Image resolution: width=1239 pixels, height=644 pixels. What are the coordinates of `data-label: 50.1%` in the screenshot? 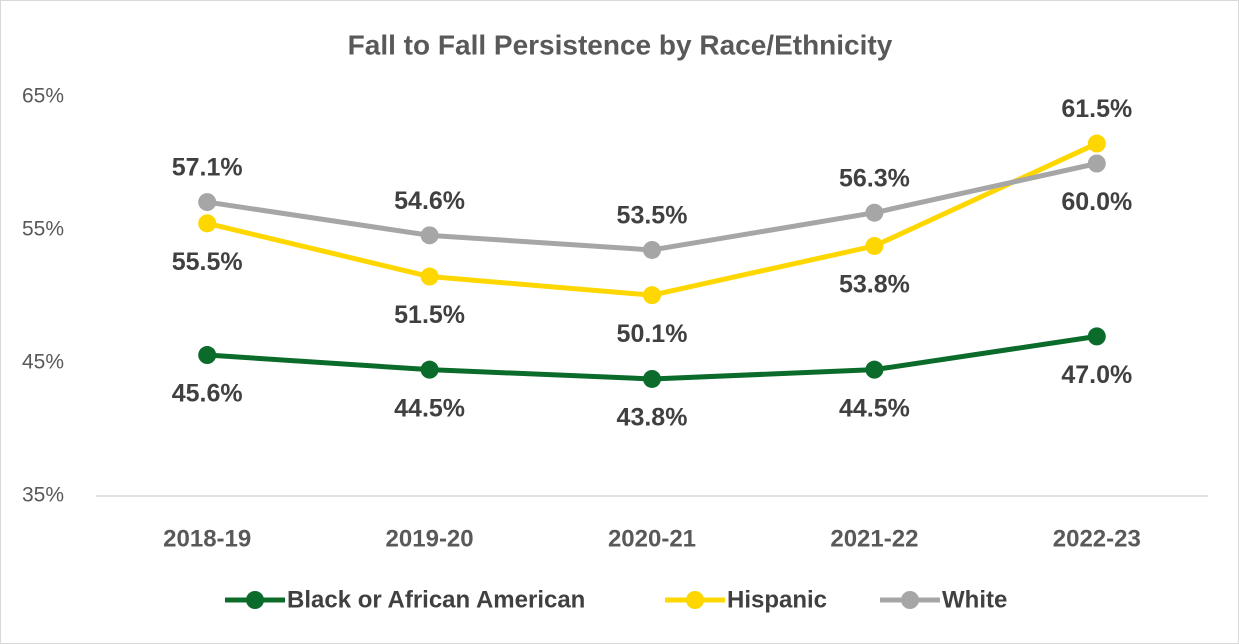 It's located at (652, 334).